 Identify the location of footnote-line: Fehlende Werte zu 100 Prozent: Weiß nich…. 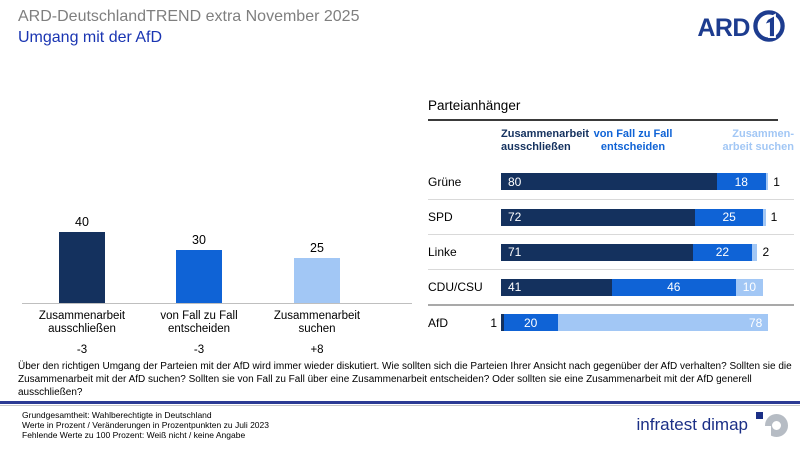
(134, 435).